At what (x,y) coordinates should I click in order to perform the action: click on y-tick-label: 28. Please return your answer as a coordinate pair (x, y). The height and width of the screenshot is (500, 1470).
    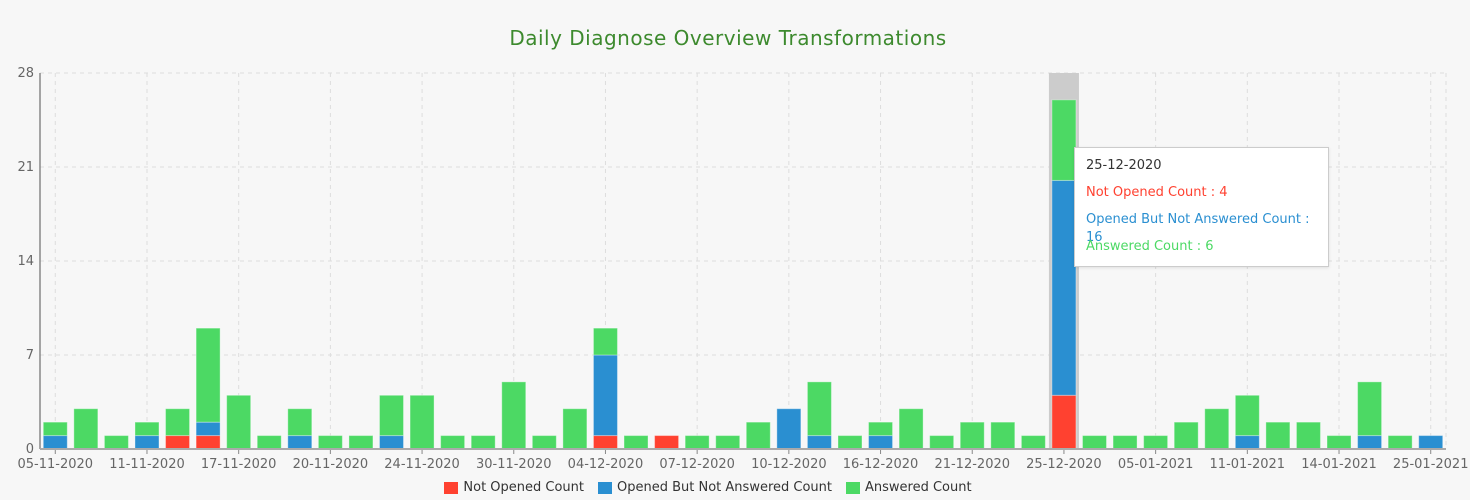
    Looking at the image, I should click on (25, 73).